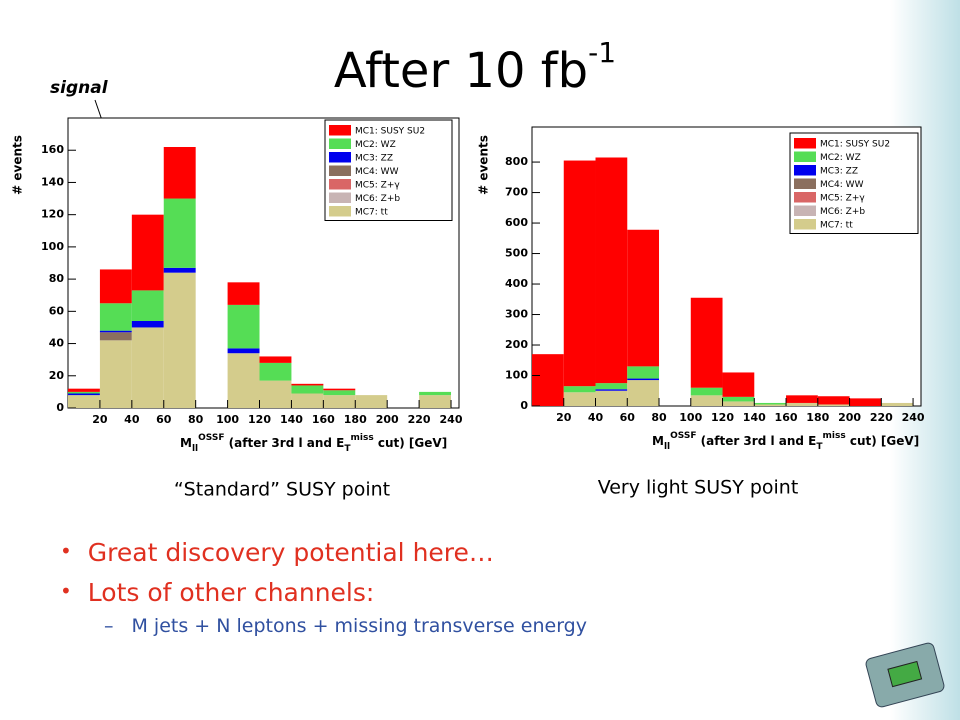 The height and width of the screenshot is (720, 960). What do you see at coordinates (79, 88) in the screenshot?
I see `annotation: signal` at bounding box center [79, 88].